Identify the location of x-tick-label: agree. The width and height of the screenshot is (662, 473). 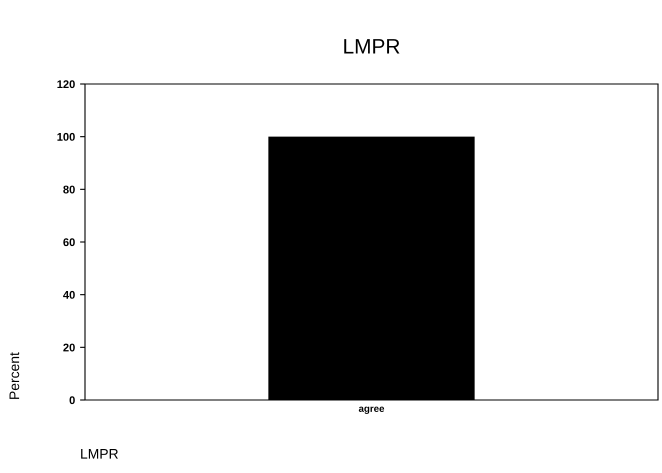
(371, 410).